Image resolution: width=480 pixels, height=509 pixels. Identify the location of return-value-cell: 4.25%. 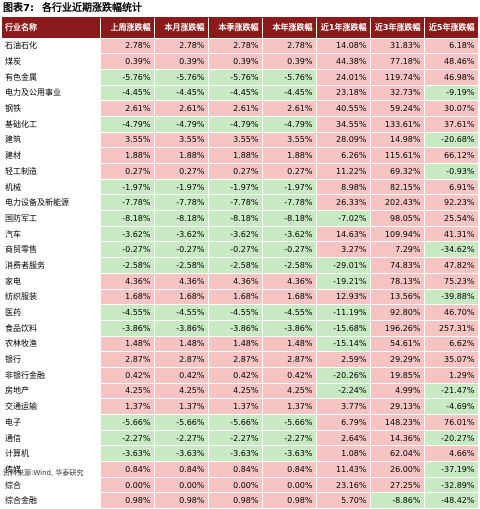
(181, 391).